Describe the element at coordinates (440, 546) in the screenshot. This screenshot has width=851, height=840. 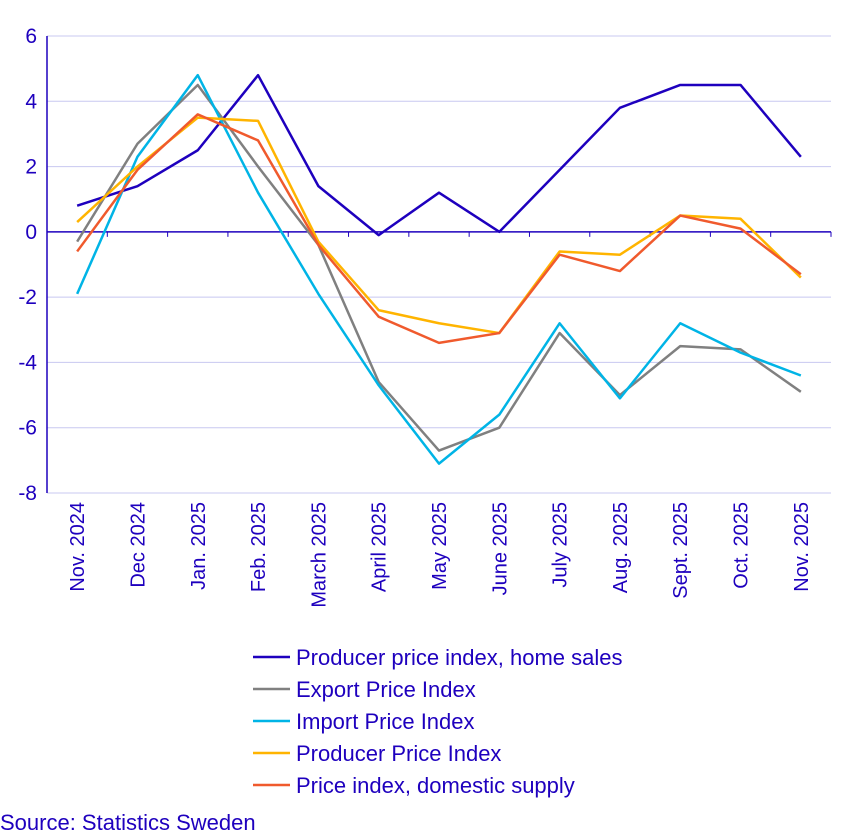
I see `x-tick-label: May 2025` at that location.